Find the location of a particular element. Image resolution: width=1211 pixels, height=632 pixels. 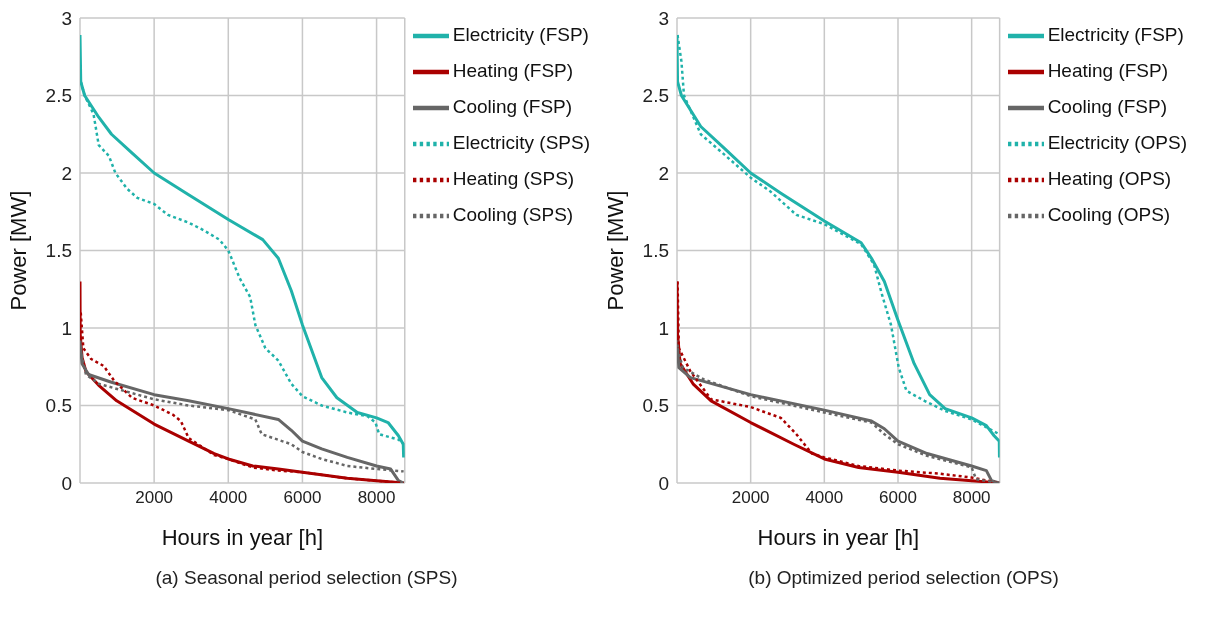

legend-label: Cooling (SPS) is located at coordinates (513, 215).